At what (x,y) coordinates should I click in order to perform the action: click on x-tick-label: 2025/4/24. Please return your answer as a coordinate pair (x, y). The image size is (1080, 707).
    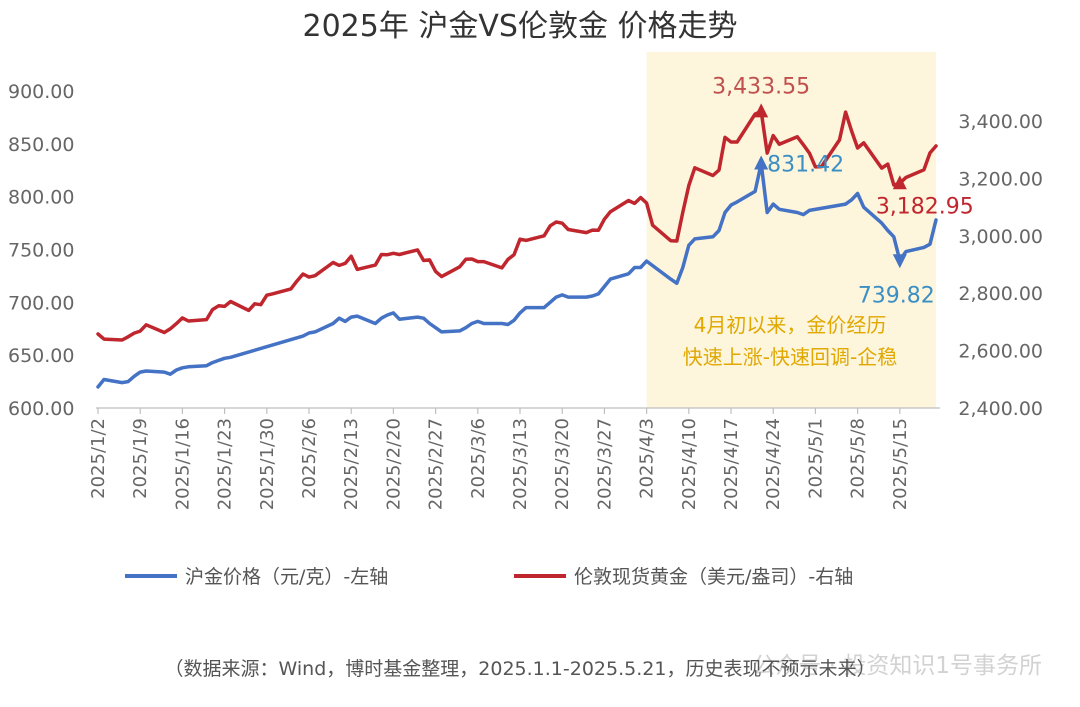
    Looking at the image, I should click on (773, 464).